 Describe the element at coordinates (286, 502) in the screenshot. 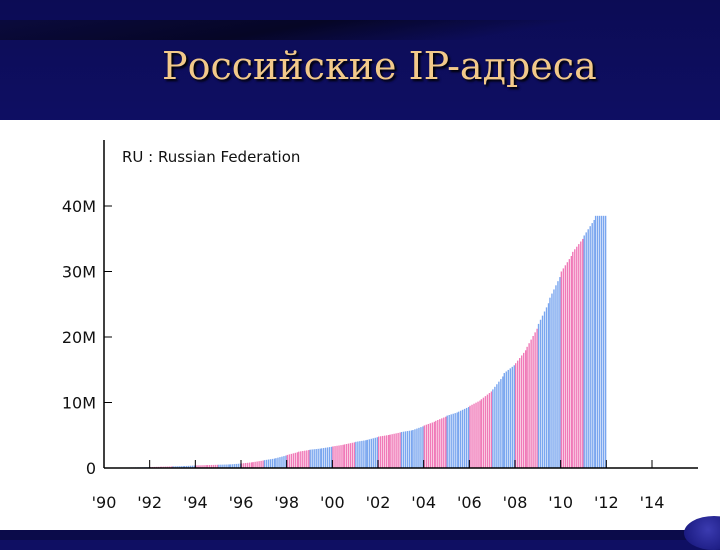

I see `x-tick-label: '98` at that location.